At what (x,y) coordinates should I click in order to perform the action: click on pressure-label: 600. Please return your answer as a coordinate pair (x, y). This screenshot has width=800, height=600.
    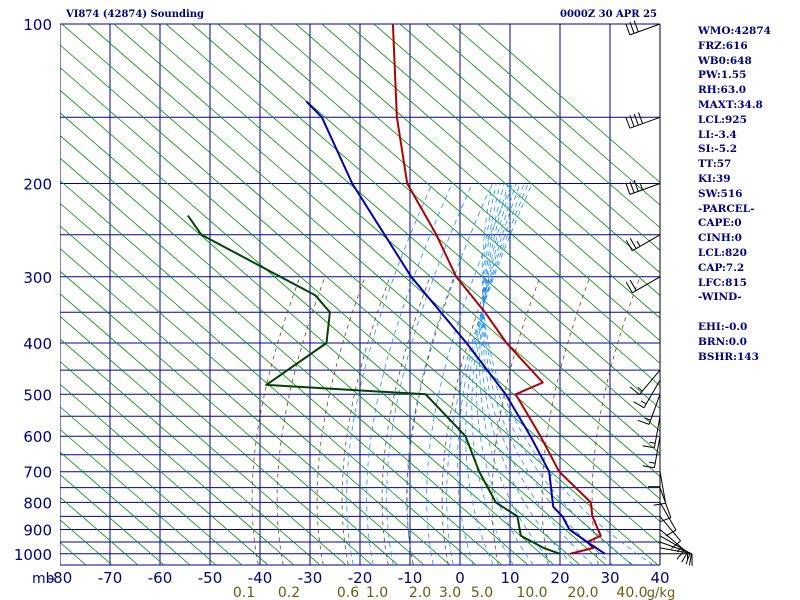
    Looking at the image, I should click on (37, 437).